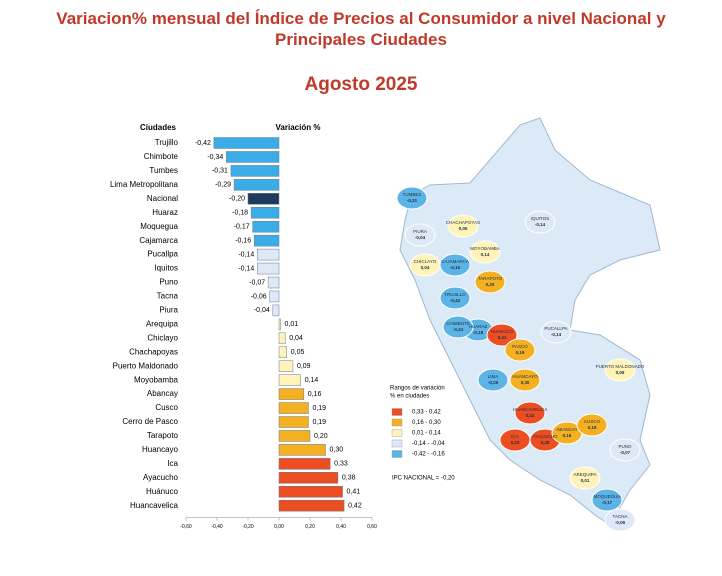 The image size is (722, 576). I want to click on legend-swatch, so click(397, 433).